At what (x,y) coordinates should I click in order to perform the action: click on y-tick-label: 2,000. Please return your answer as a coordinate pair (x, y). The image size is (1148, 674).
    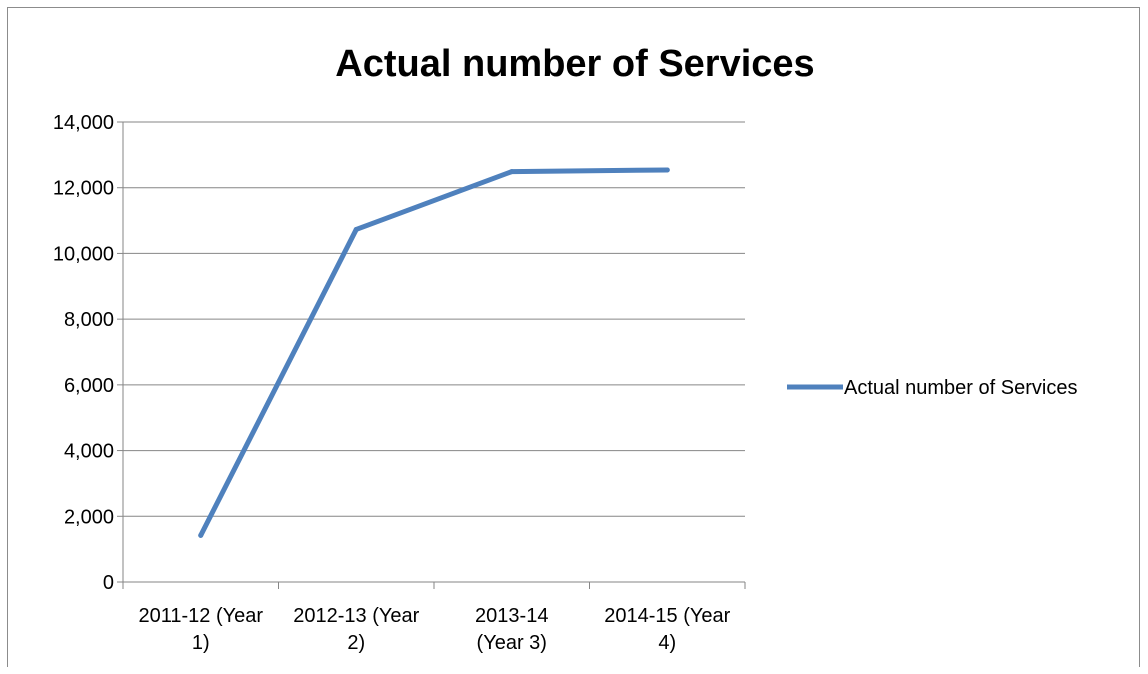
    Looking at the image, I should click on (89, 517).